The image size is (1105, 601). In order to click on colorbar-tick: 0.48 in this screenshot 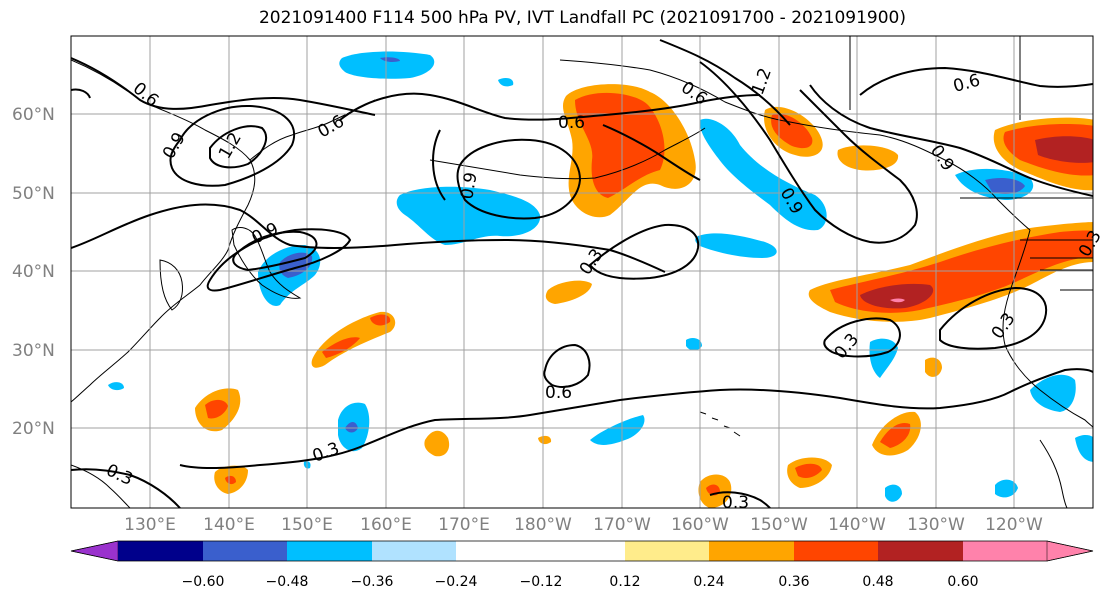, I will do `click(877, 582)`.